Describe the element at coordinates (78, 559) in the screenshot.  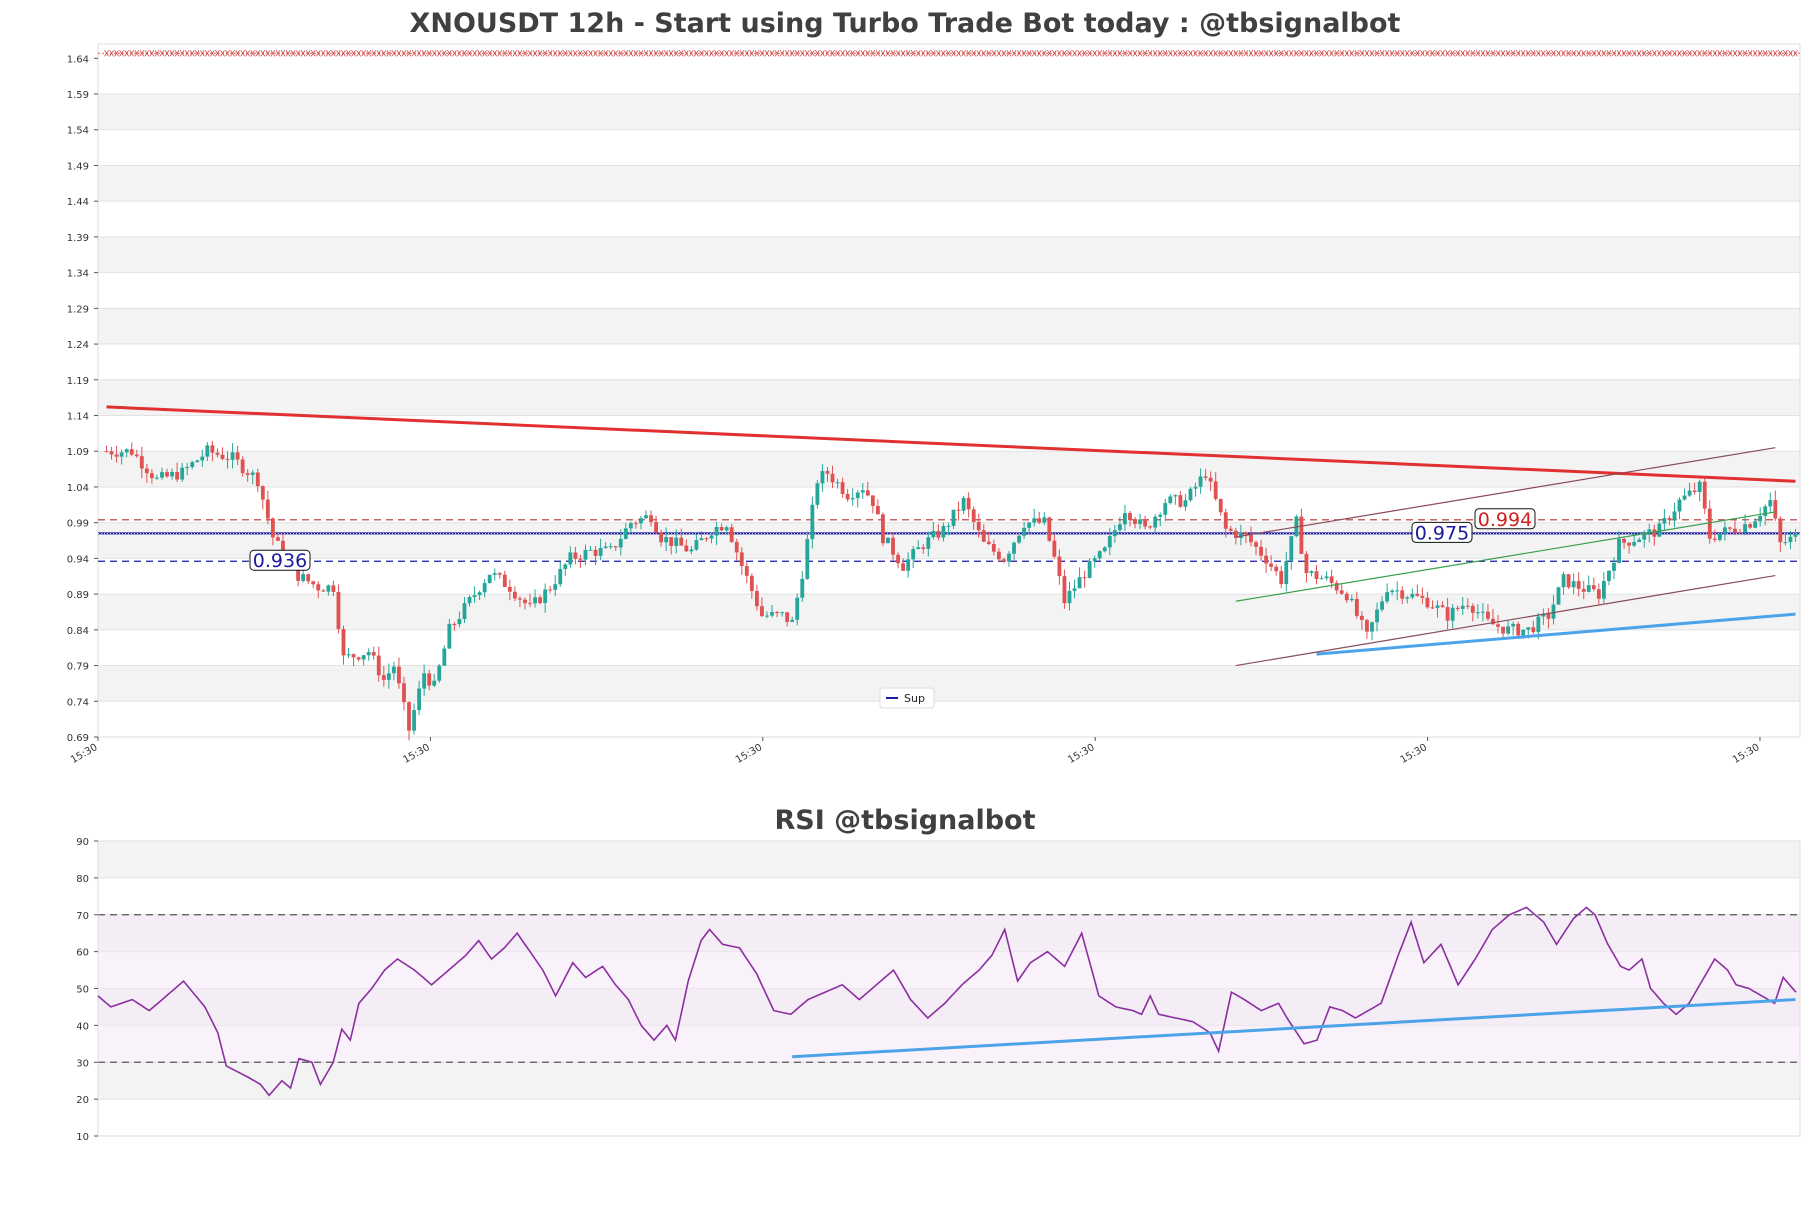
I see `price-y-tick-label: 0.94` at that location.